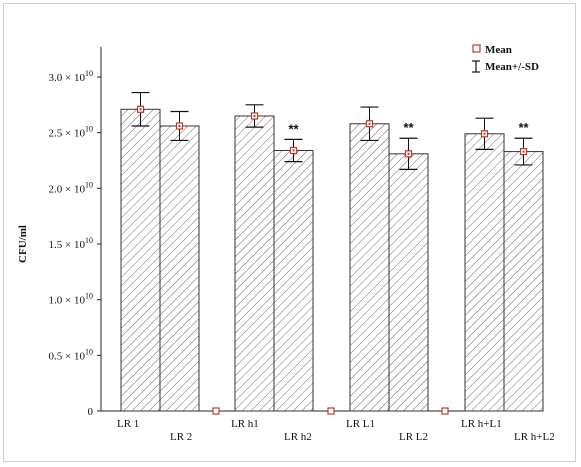 This screenshot has width=581, height=467. What do you see at coordinates (481, 424) in the screenshot?
I see `category-label: LR h+L1` at bounding box center [481, 424].